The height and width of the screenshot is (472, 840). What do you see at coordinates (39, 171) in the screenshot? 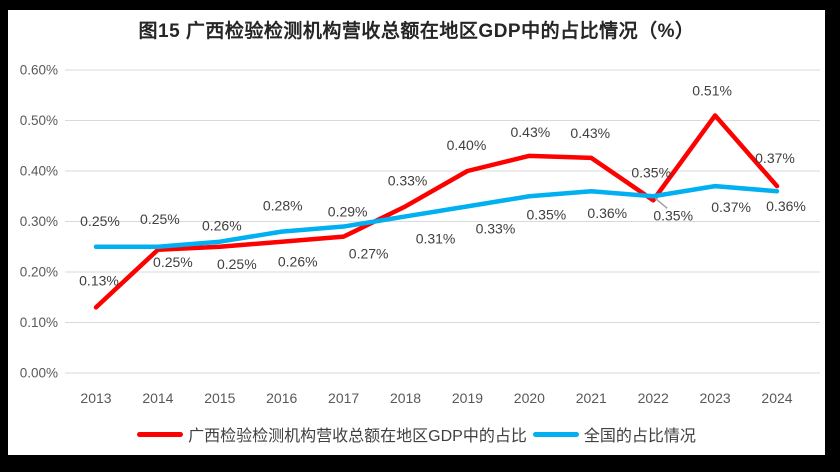
I see `y-tick-label: 0.40%` at bounding box center [39, 171].